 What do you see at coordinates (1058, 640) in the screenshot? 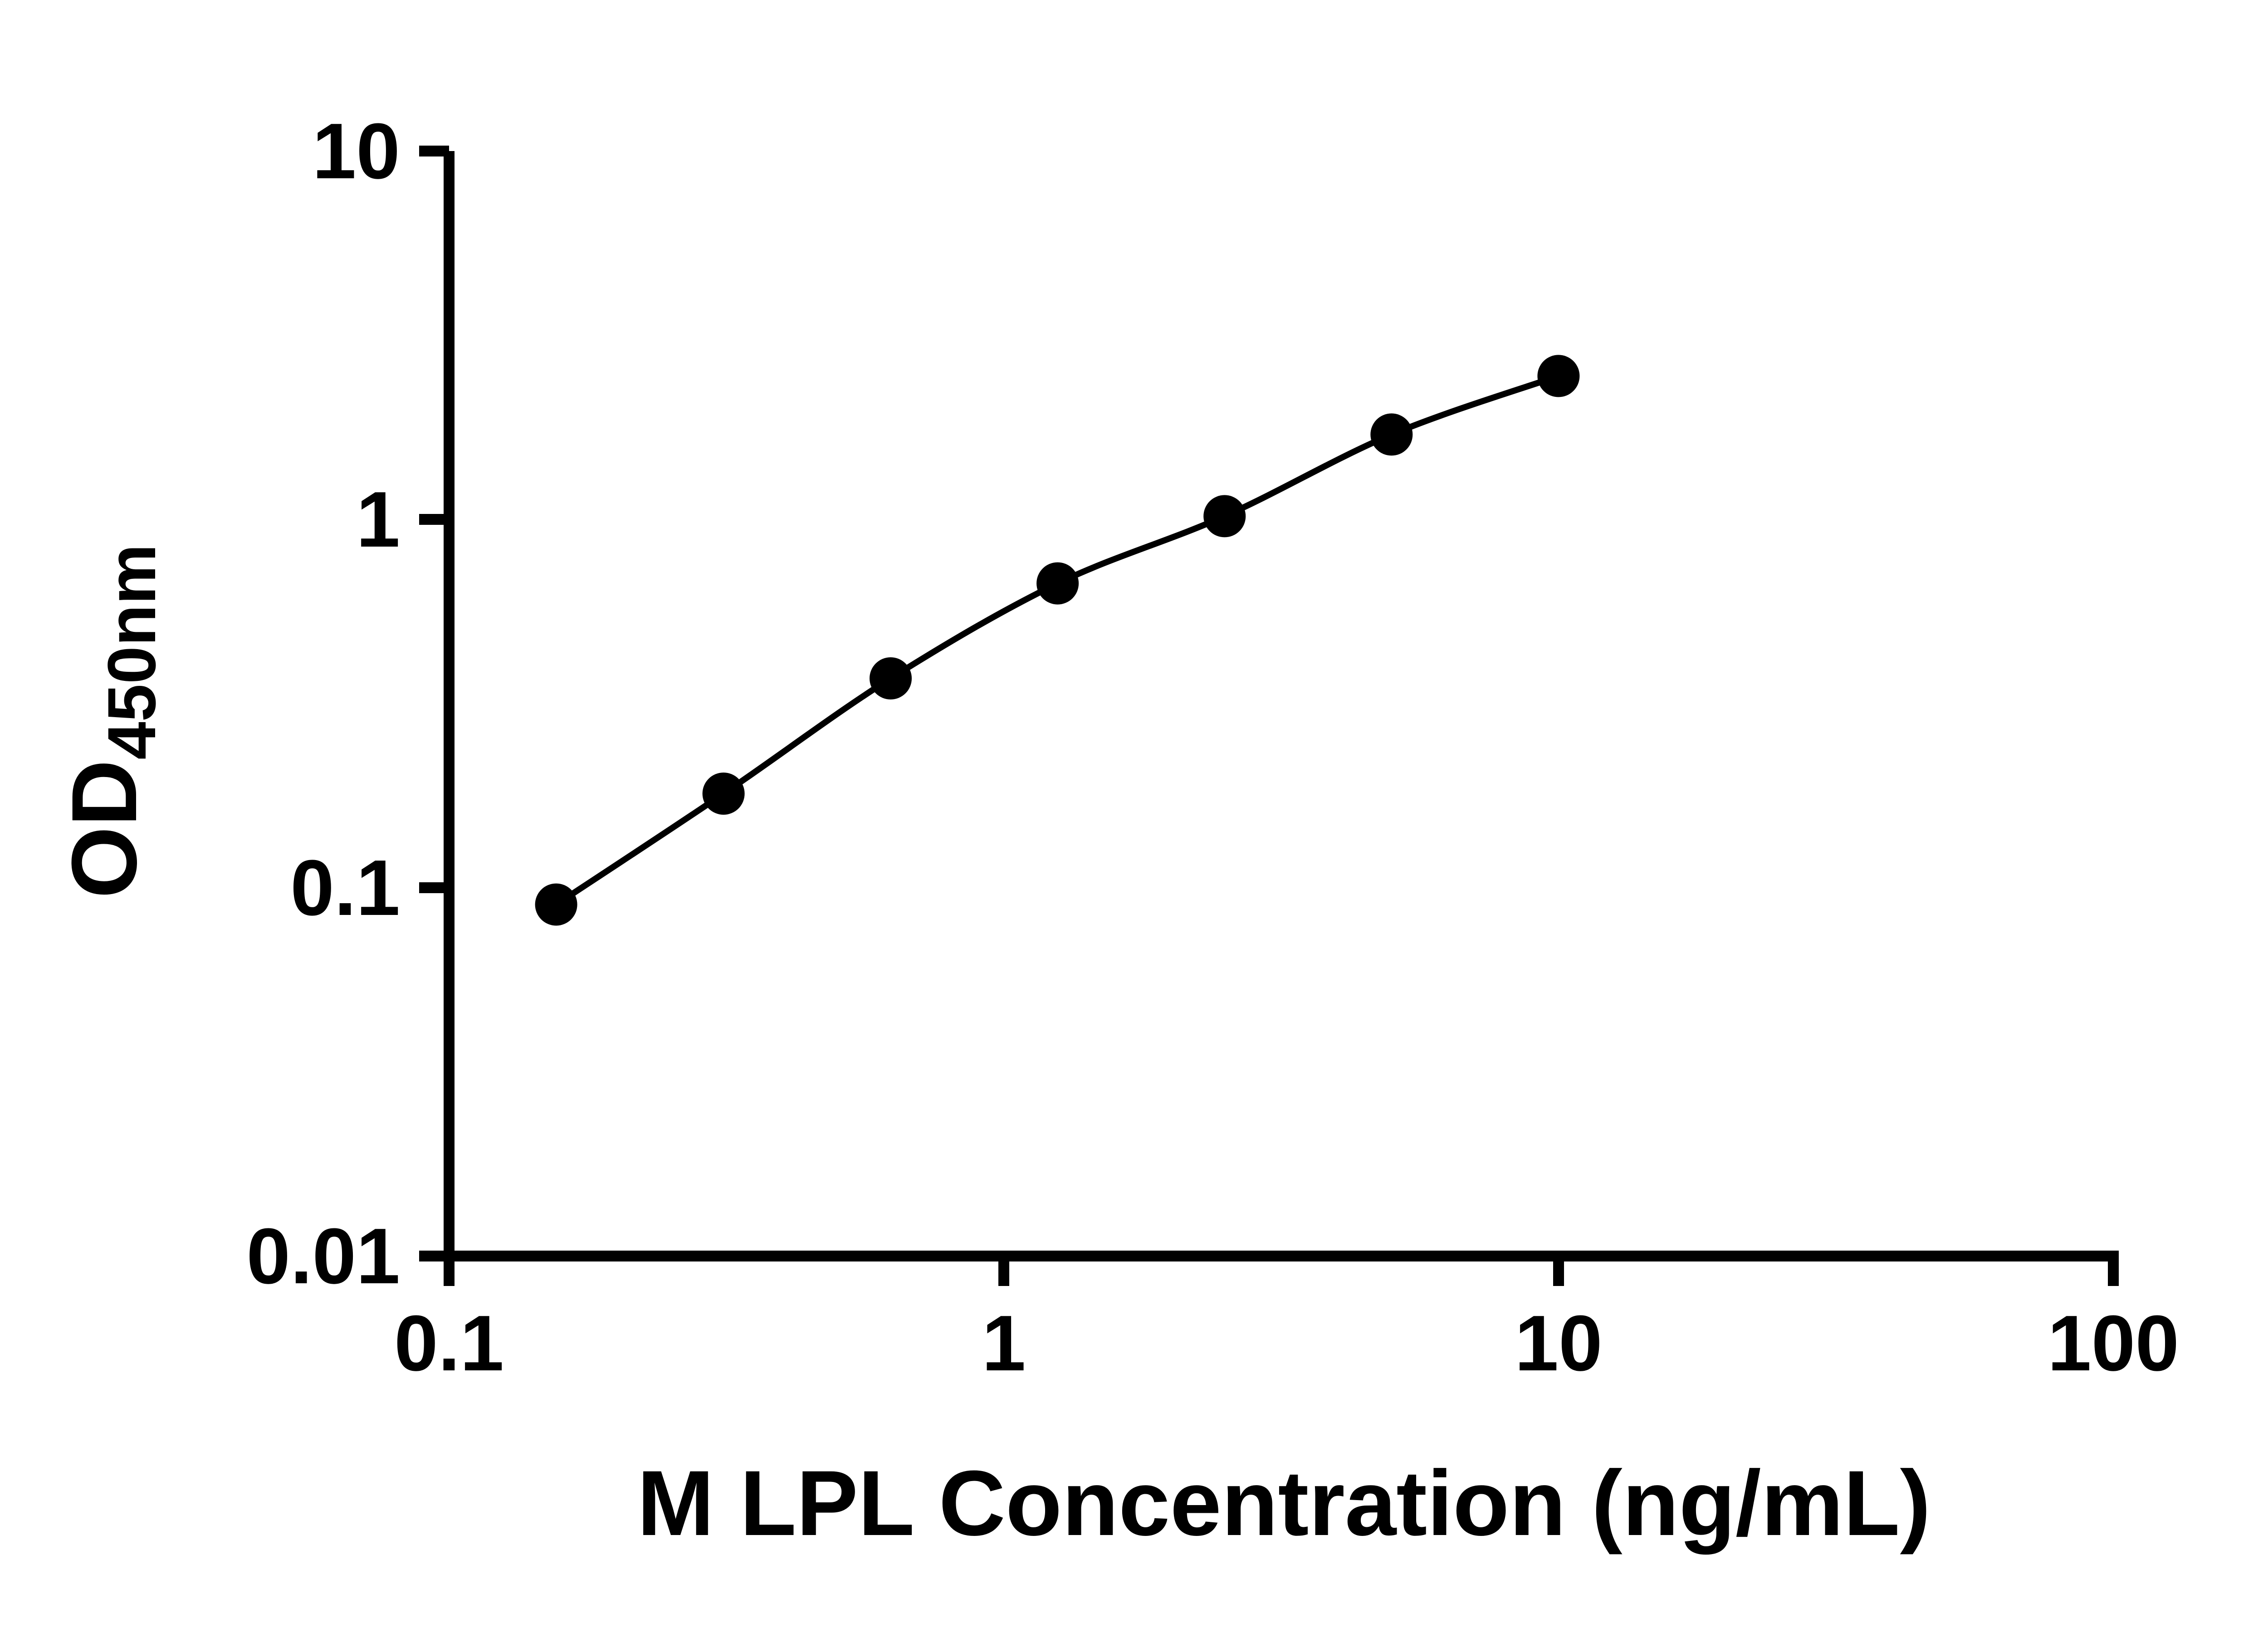
I see `fit-curve` at bounding box center [1058, 640].